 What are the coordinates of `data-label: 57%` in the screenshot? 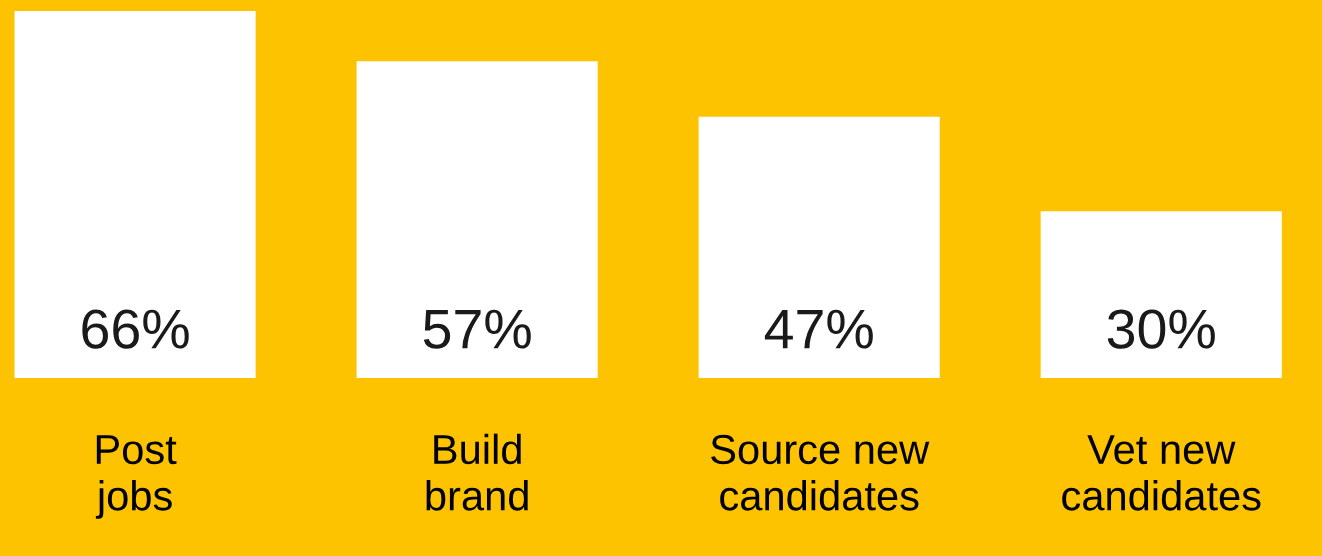 It's located at (477, 329).